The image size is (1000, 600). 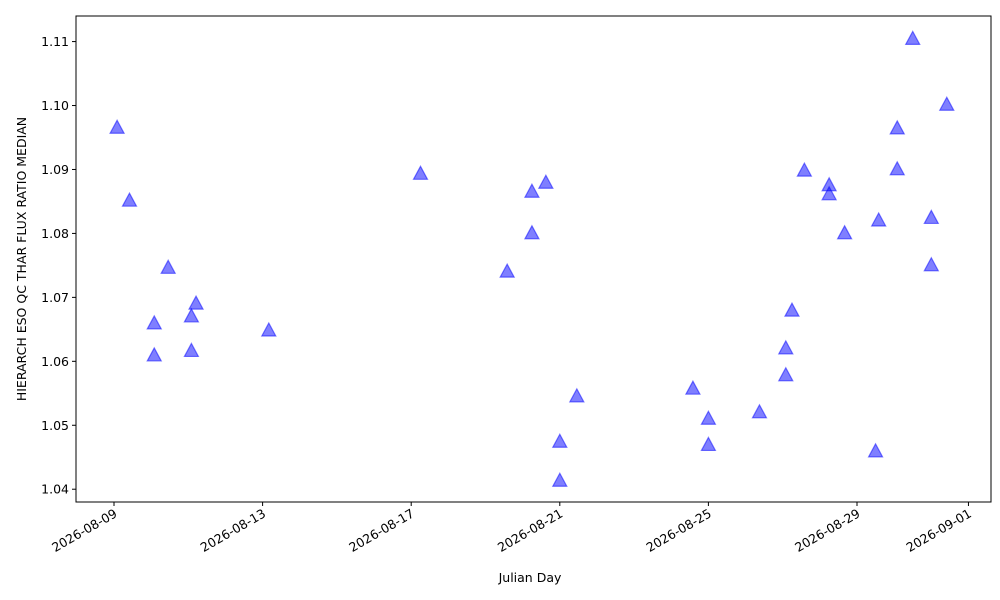 I want to click on y-tick-label: 1.05, so click(x=55, y=425).